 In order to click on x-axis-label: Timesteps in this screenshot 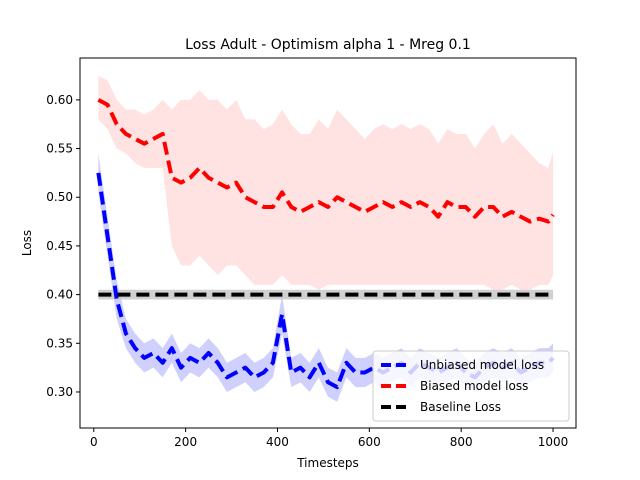, I will do `click(327, 463)`.